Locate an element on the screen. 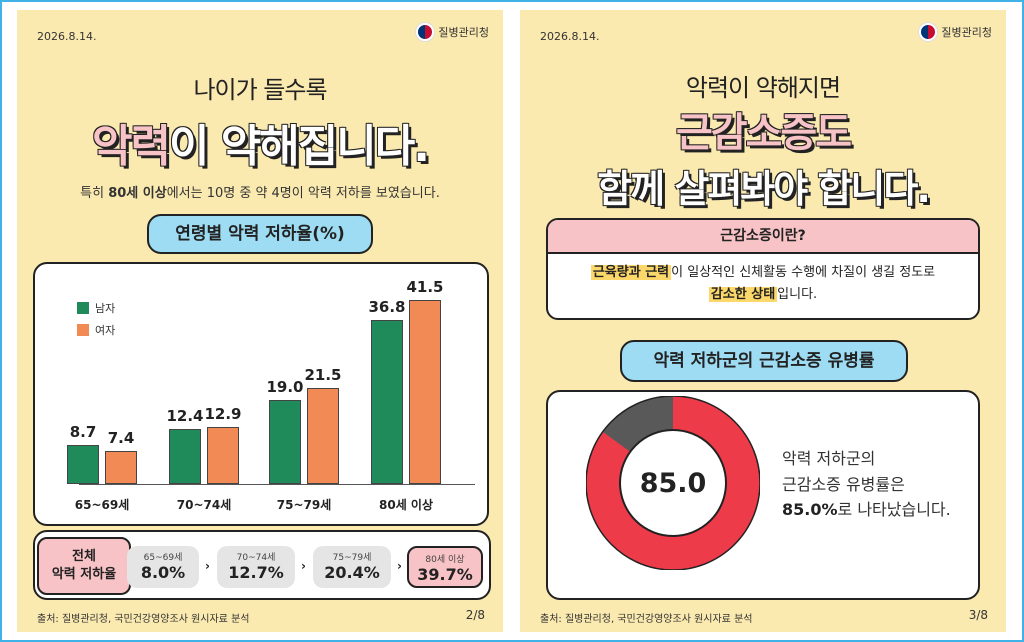  headline-rest: 이 약해집니다. is located at coordinates (299, 146).